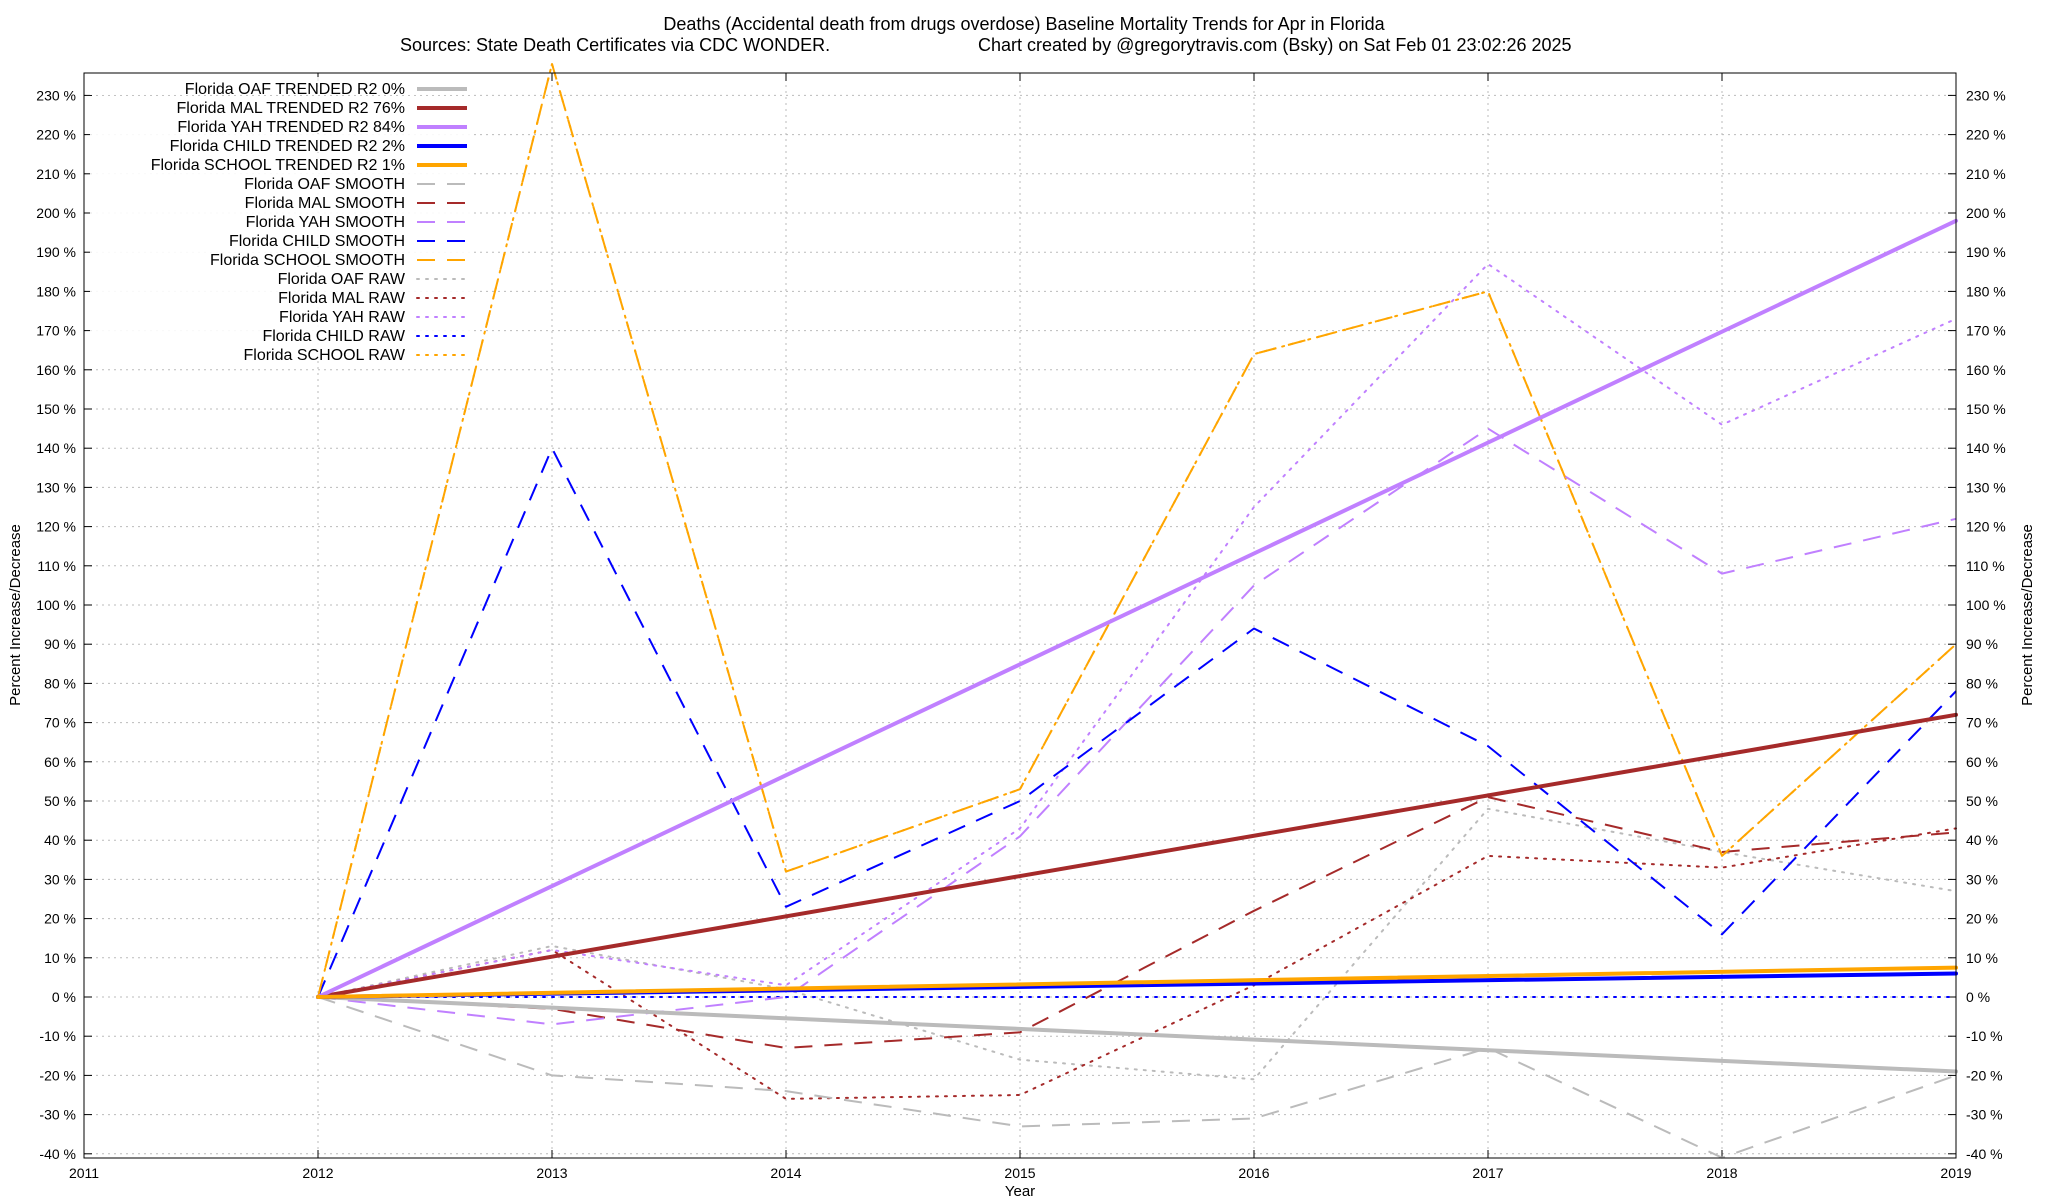 This screenshot has width=2048, height=1200. Describe the element at coordinates (15, 615) in the screenshot. I see `y-axis-label-left: Percent Increase/Decrease` at that location.